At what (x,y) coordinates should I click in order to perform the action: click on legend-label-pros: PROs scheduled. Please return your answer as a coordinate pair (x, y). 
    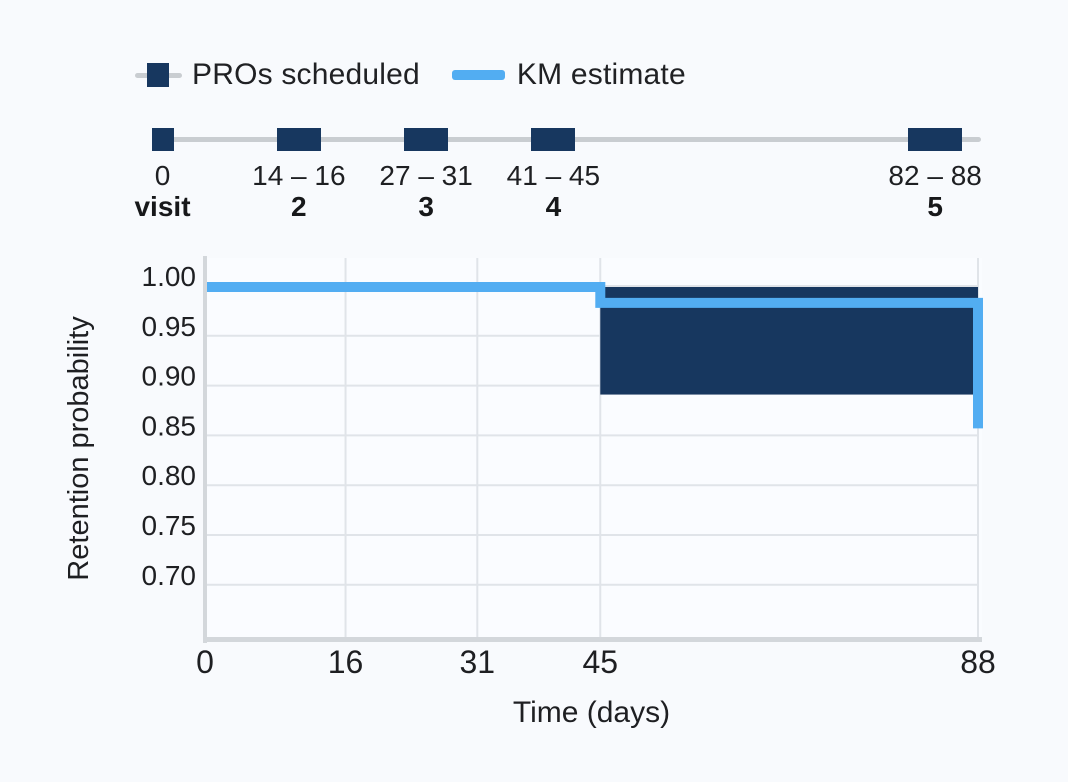
    Looking at the image, I should click on (306, 74).